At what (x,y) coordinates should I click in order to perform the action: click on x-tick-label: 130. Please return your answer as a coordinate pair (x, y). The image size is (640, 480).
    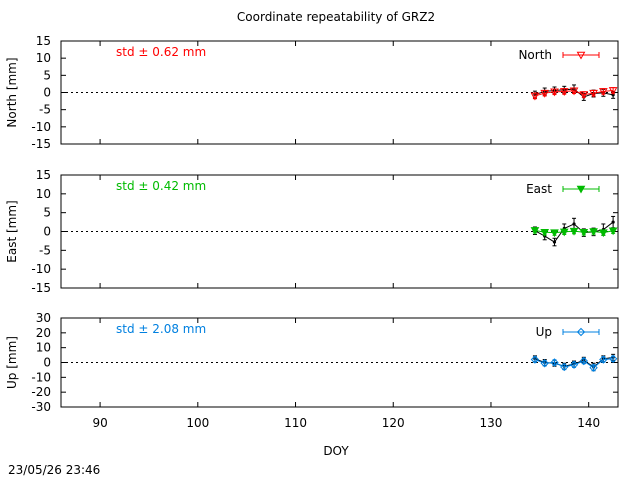
    Looking at the image, I should click on (491, 423).